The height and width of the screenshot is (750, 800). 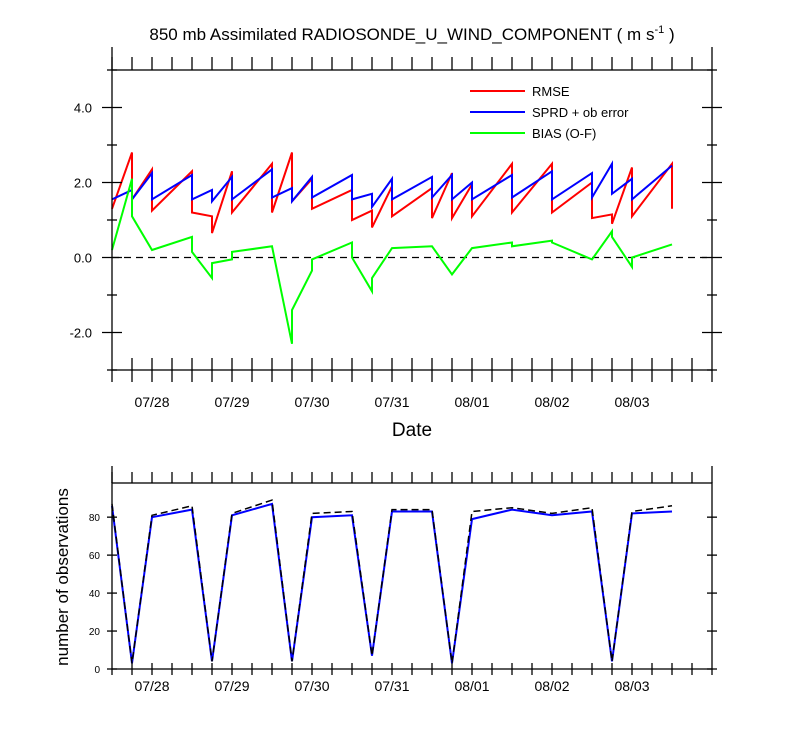 What do you see at coordinates (412, 430) in the screenshot?
I see `stats-x-axis-label: Date` at bounding box center [412, 430].